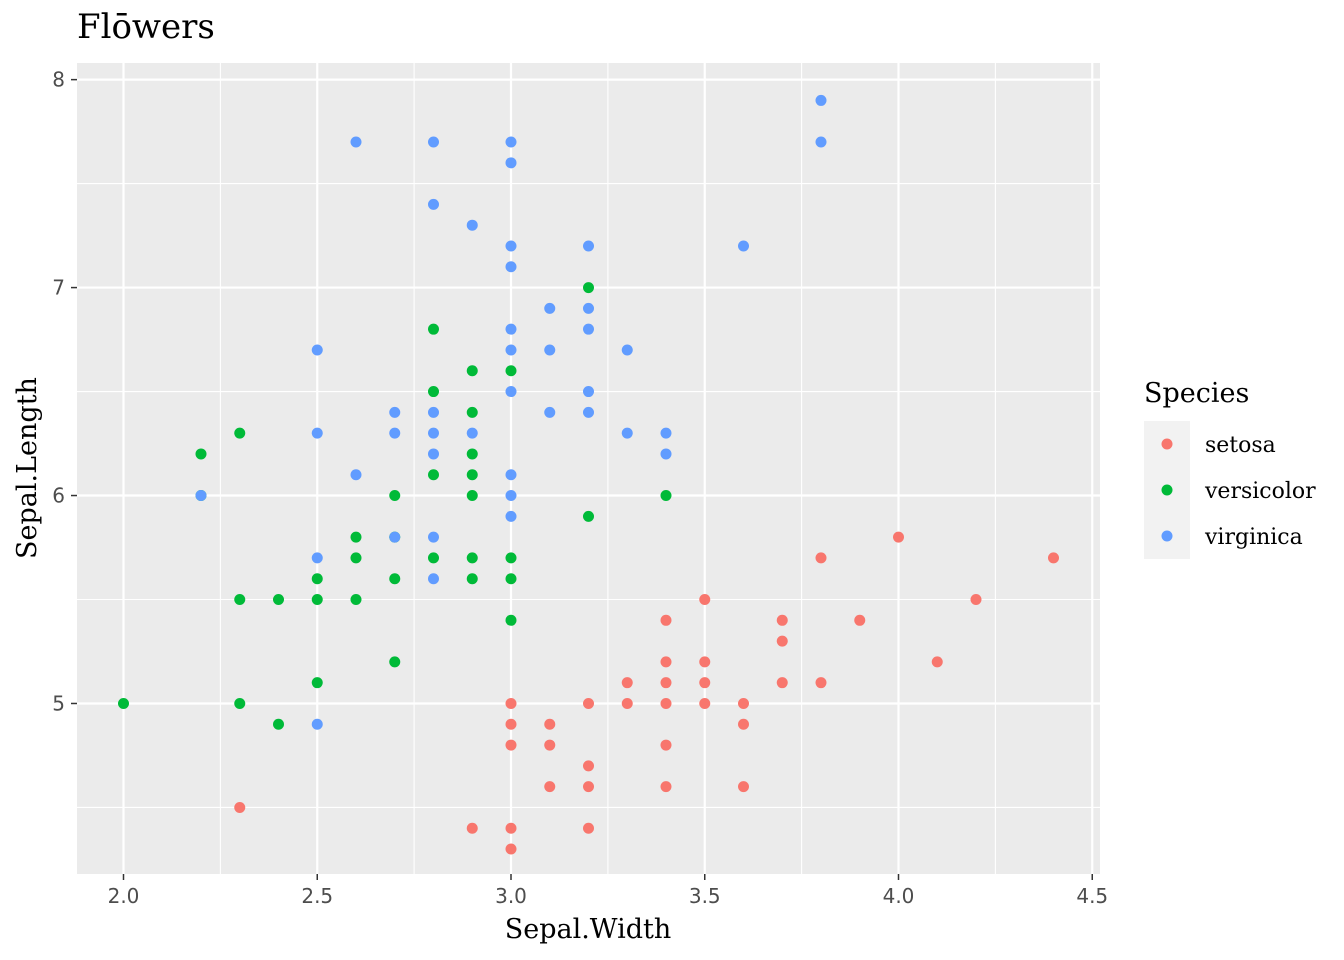 The height and width of the screenshot is (960, 1344). What do you see at coordinates (58, 703) in the screenshot?
I see `y-tick-label: 5` at bounding box center [58, 703].